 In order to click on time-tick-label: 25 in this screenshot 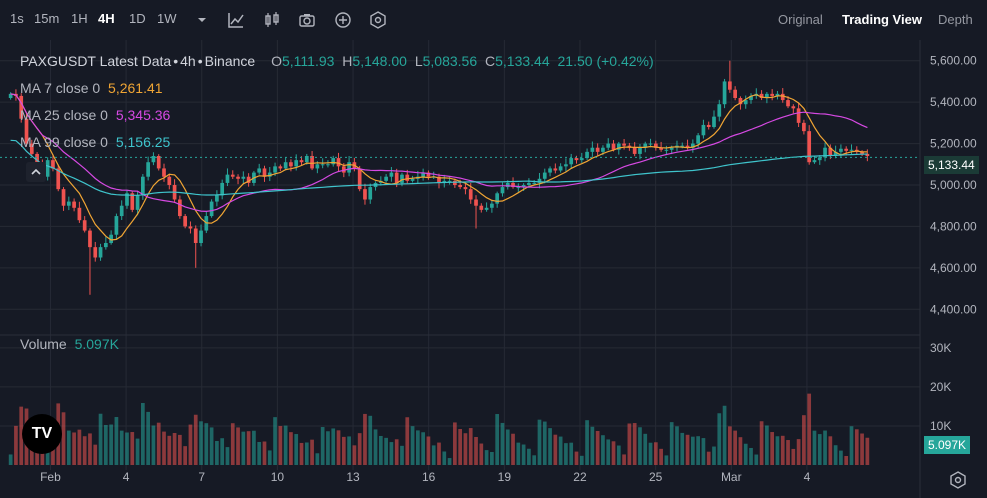, I will do `click(656, 477)`.